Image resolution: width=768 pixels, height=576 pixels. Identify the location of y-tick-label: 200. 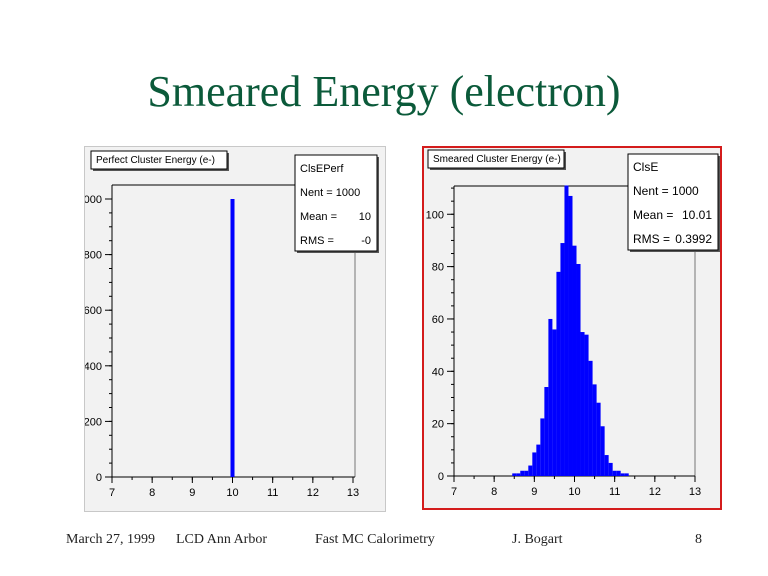
(93, 422).